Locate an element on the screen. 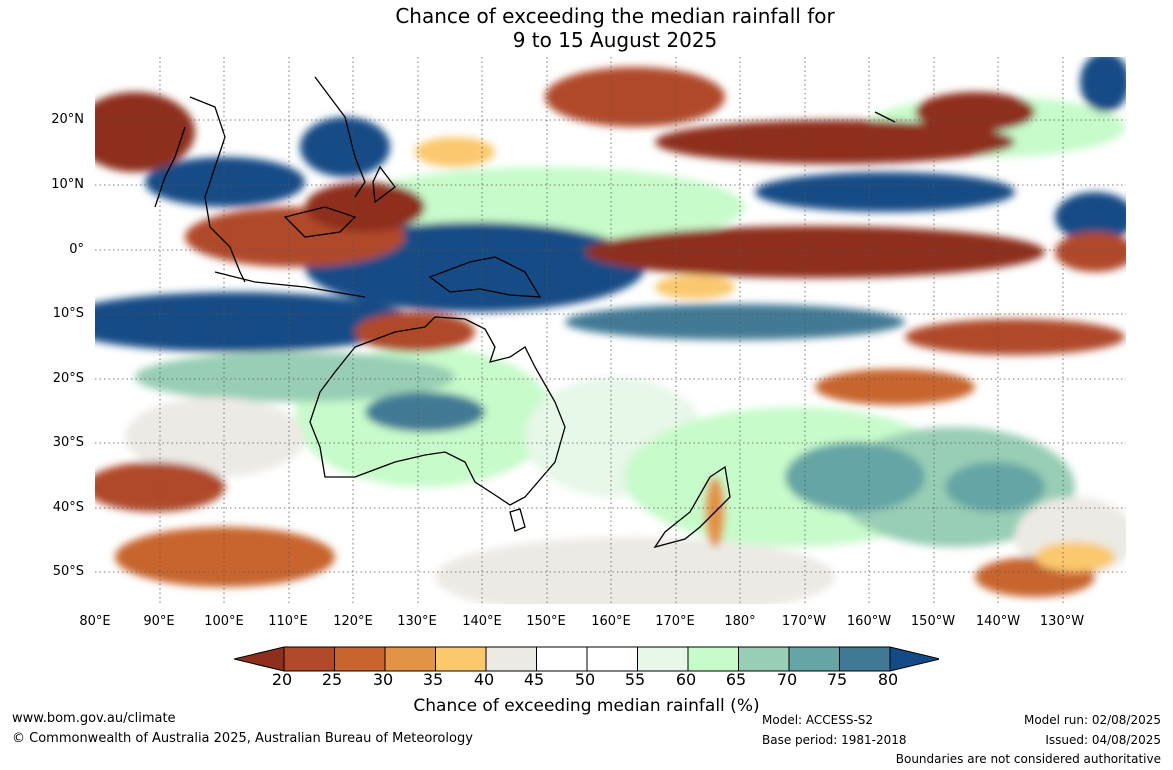  lon-label-120e: 120°E is located at coordinates (353, 621).